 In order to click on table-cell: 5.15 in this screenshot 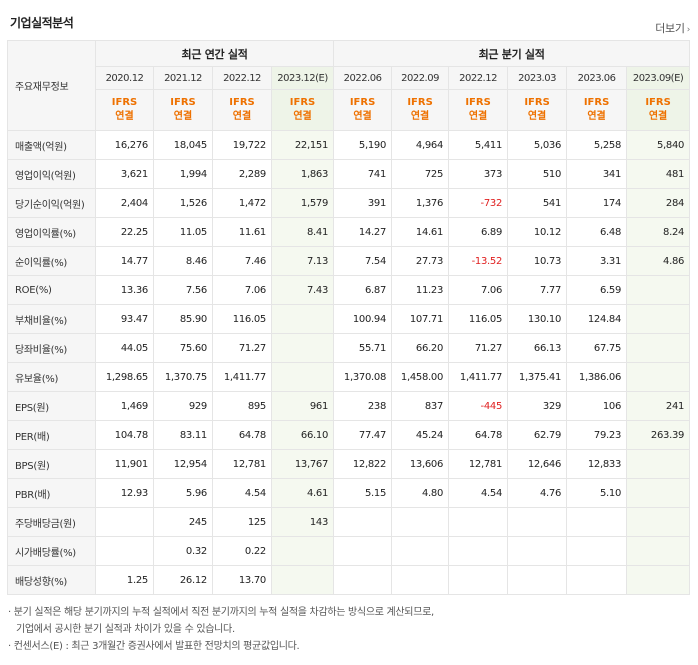, I will do `click(363, 493)`.